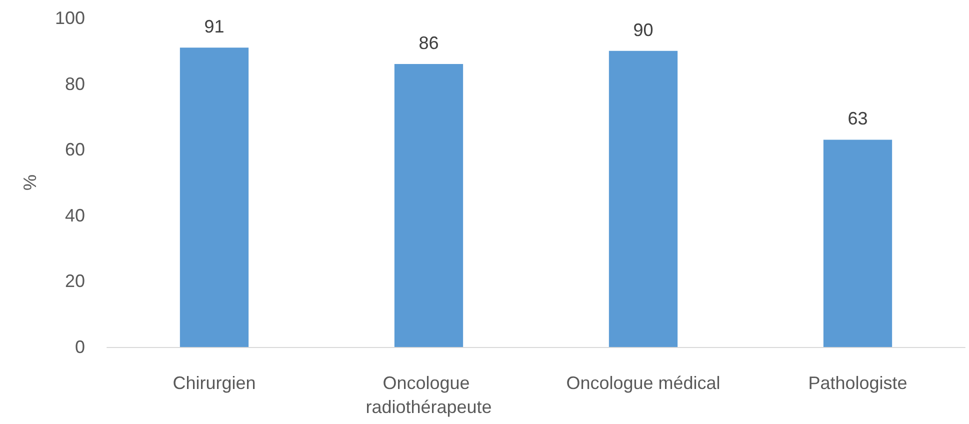 The image size is (969, 424). I want to click on data-label: 86, so click(428, 43).